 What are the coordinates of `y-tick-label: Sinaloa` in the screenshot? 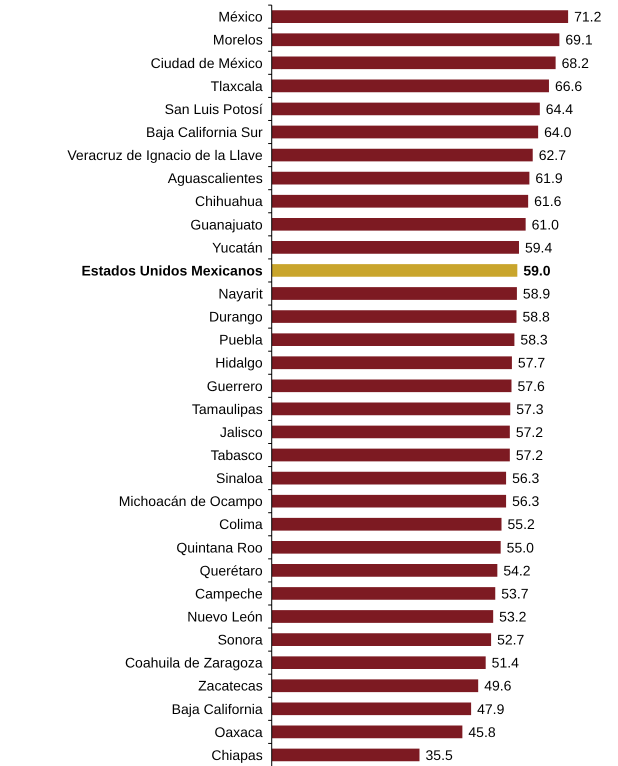 It's located at (239, 478).